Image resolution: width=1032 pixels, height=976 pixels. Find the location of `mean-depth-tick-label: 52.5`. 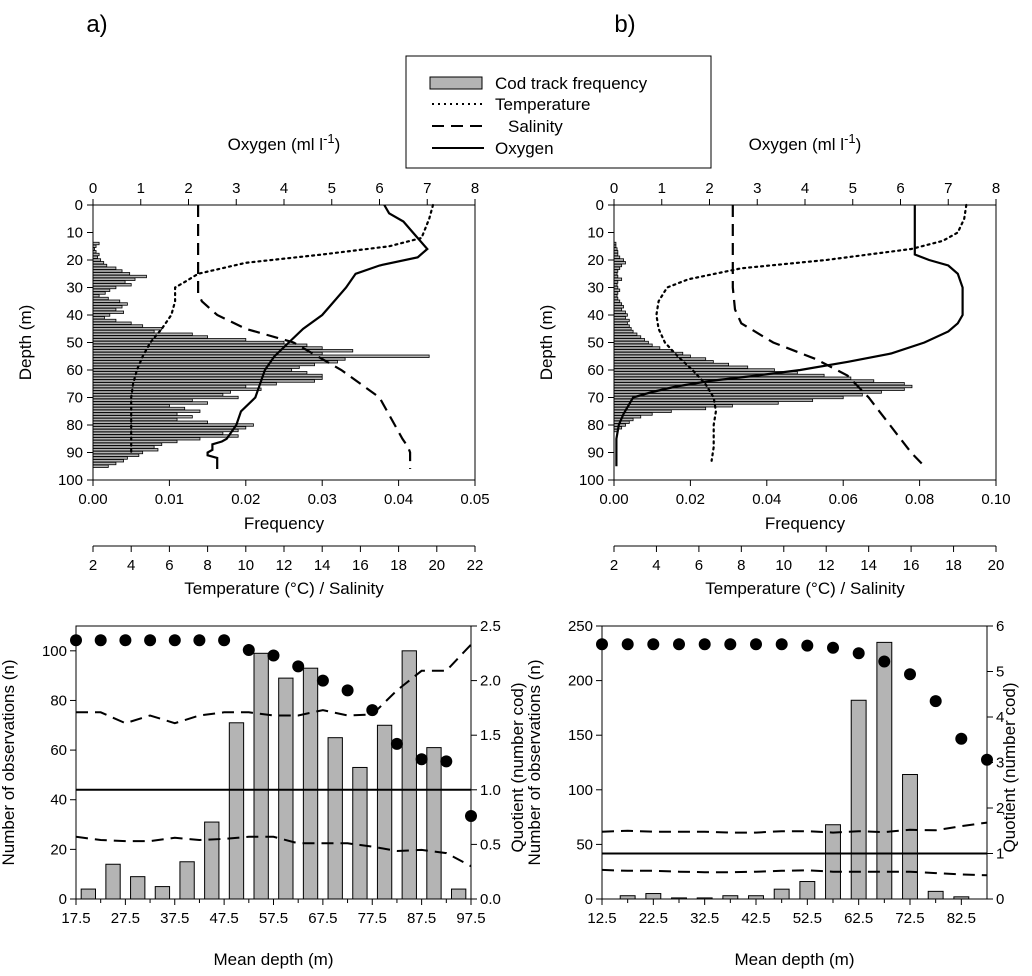

mean-depth-tick-label: 52.5 is located at coordinates (807, 918).